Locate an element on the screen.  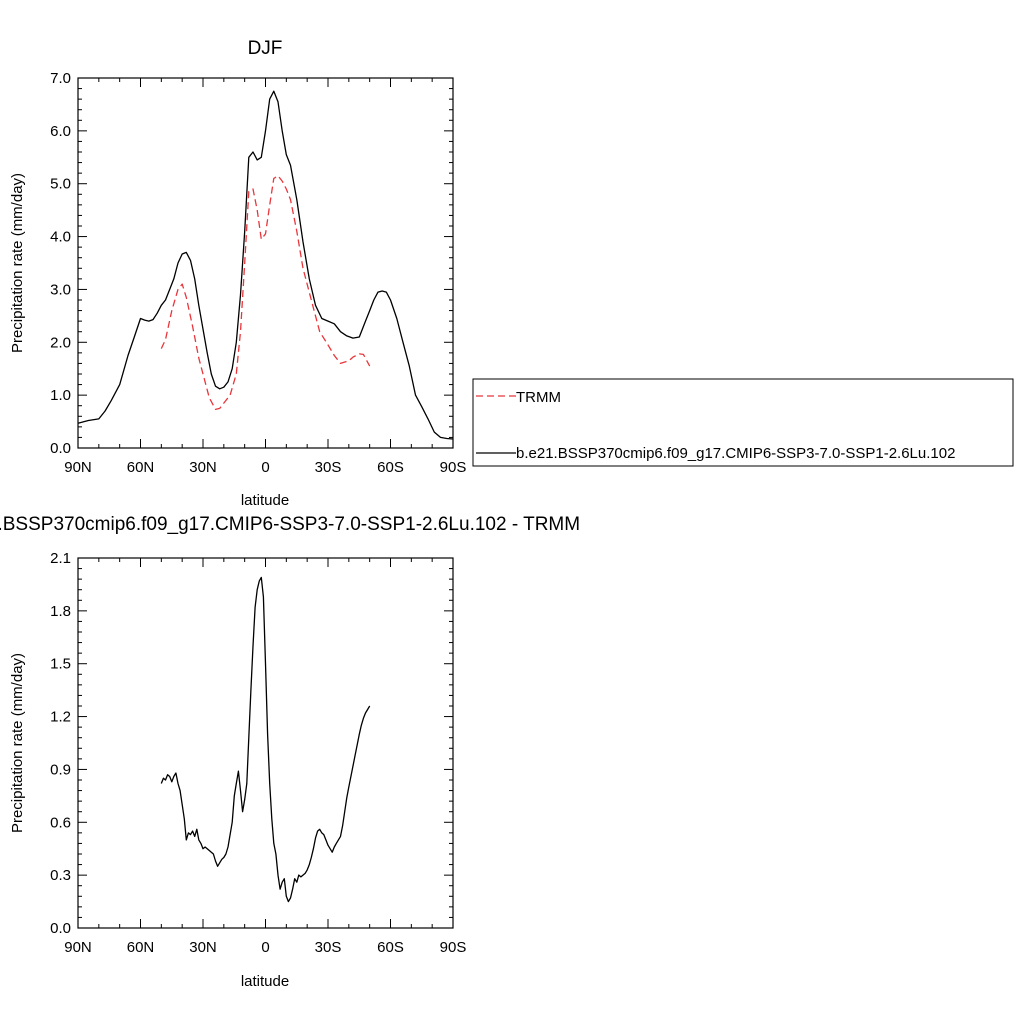
plot-frame is located at coordinates (265, 743).